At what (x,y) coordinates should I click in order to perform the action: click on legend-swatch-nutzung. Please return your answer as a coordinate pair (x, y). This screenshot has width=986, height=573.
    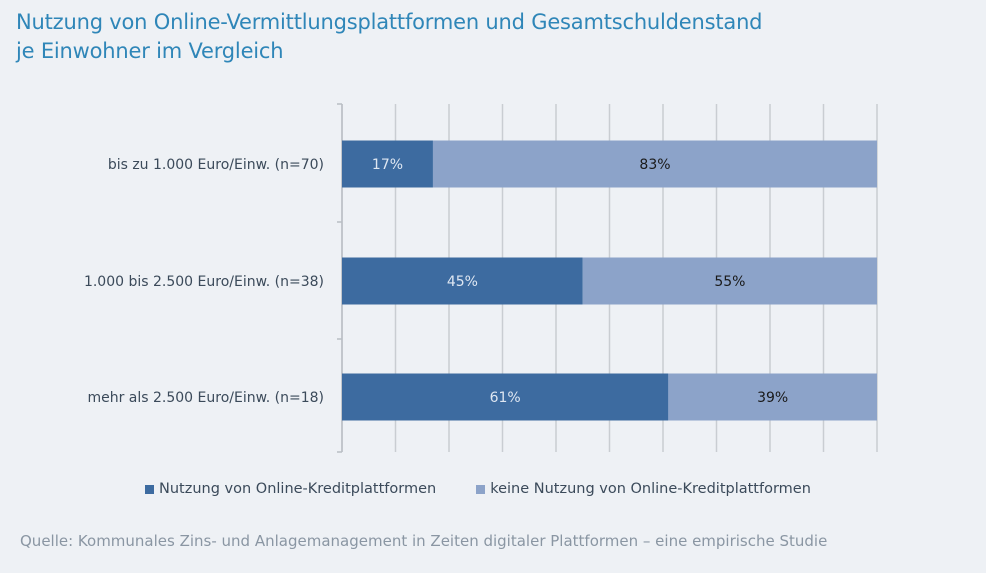
    Looking at the image, I should click on (149, 489).